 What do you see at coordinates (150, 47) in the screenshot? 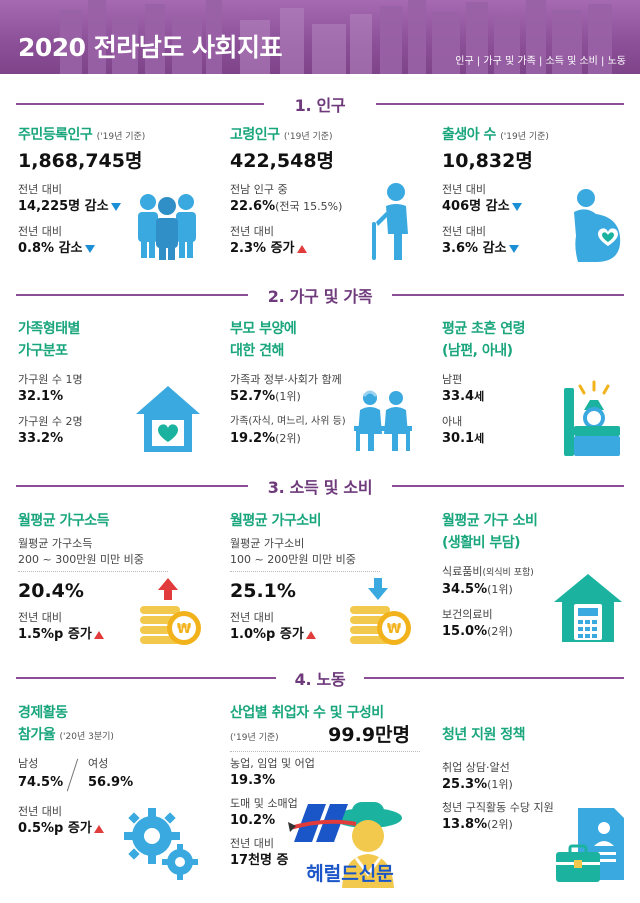
I see `page-title: 2020 전라남도 사회지표` at bounding box center [150, 47].